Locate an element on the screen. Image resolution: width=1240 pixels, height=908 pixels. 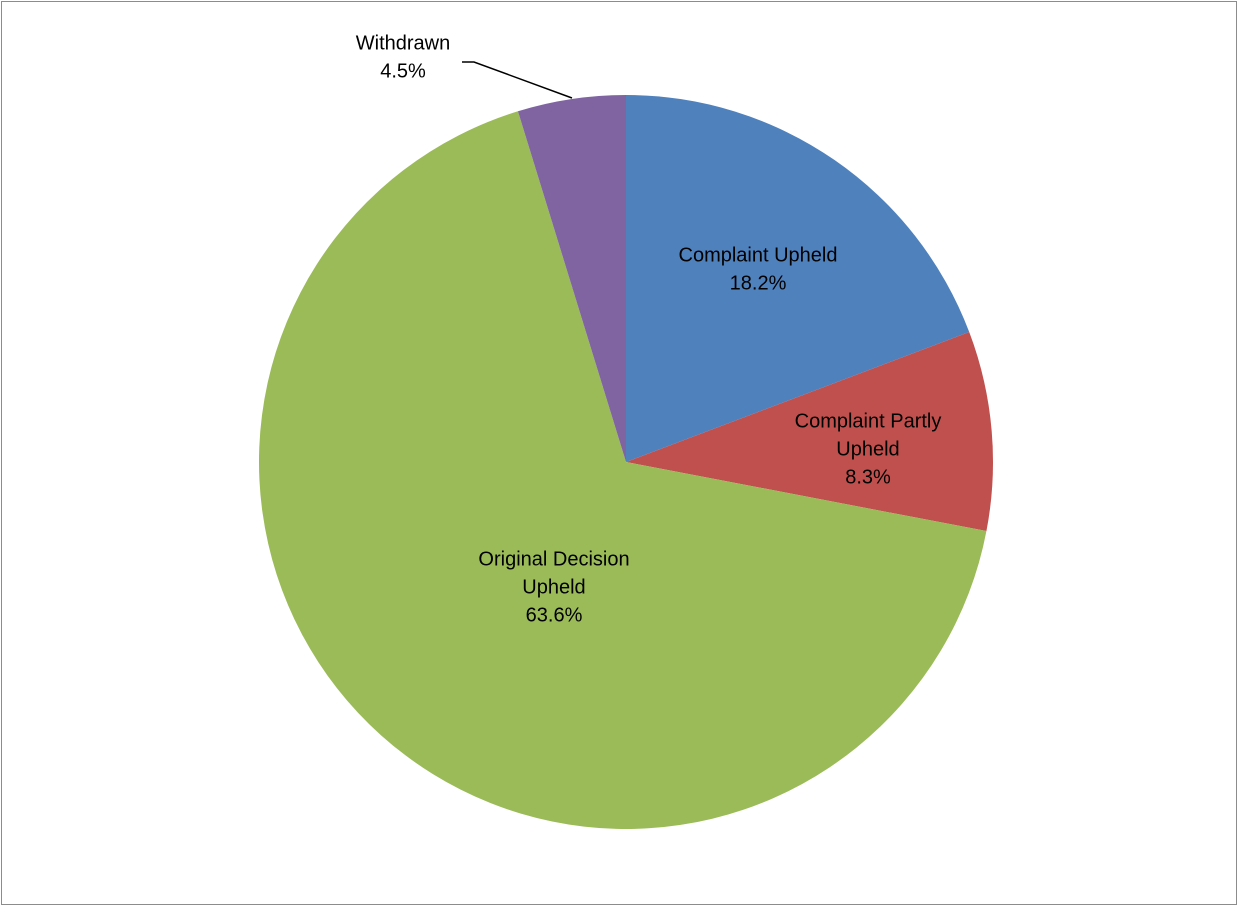
pie-slice-withdrawn is located at coordinates (571, 278).